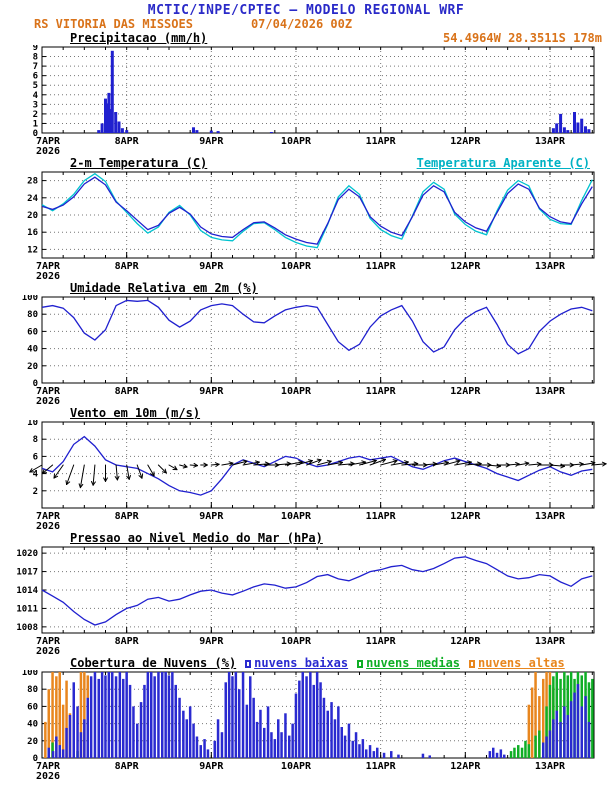 Image resolution: width=612 pixels, height=792 pixels. I want to click on svg-text: 1017, so click(27, 573).